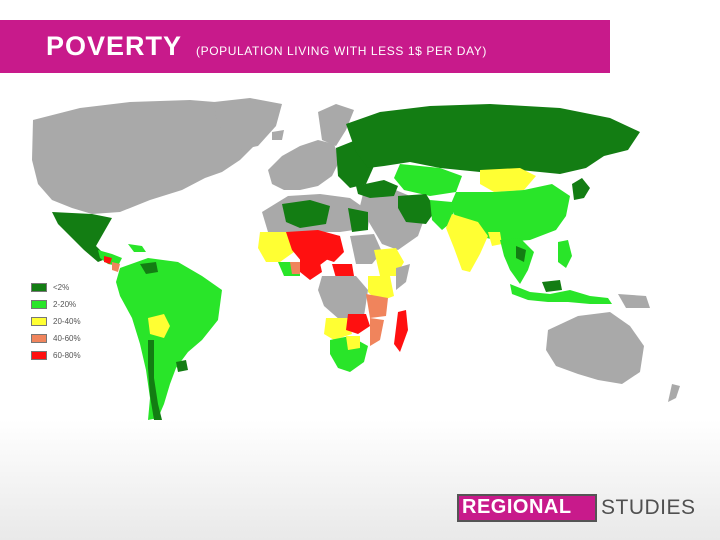 Image resolution: width=720 pixels, height=540 pixels. Describe the element at coordinates (114, 46) in the screenshot. I see `page-title: POVERTY` at that location.